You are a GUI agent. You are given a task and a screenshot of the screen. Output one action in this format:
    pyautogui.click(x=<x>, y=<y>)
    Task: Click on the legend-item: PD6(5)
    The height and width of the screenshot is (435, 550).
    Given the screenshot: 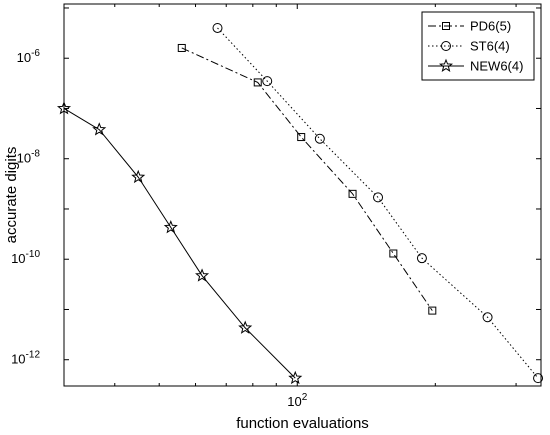 What is the action you would take?
    pyautogui.click(x=469, y=26)
    